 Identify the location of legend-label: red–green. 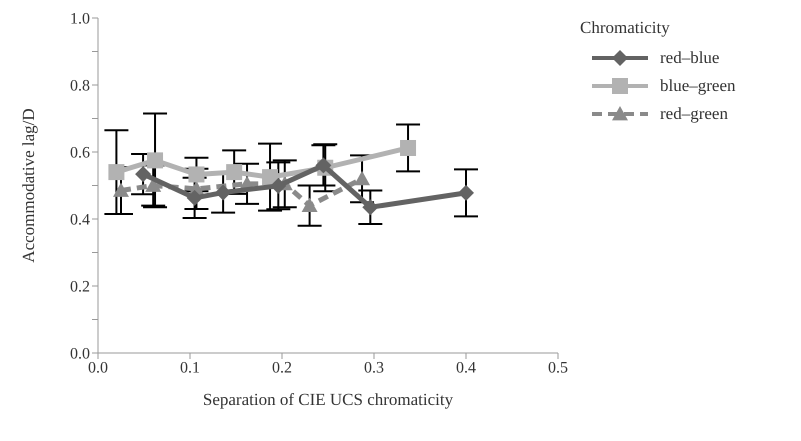
(694, 114).